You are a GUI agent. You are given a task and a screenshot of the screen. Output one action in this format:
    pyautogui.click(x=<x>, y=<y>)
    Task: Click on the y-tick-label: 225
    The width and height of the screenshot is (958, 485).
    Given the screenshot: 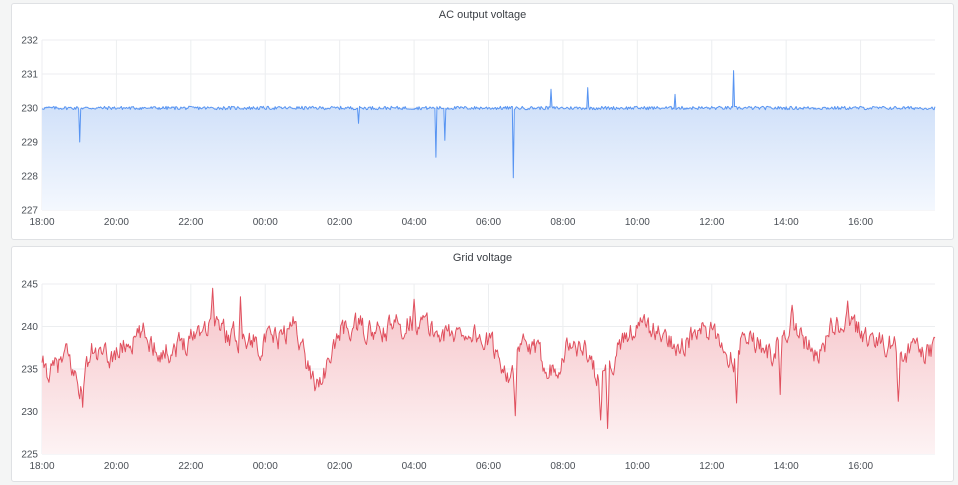 What is the action you would take?
    pyautogui.click(x=29, y=455)
    